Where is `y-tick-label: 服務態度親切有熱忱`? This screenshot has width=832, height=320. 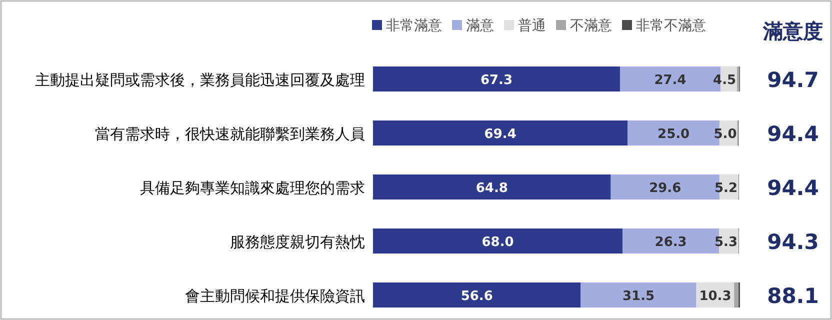
y-tick-label: 服務態度親切有熱忱 is located at coordinates (297, 242).